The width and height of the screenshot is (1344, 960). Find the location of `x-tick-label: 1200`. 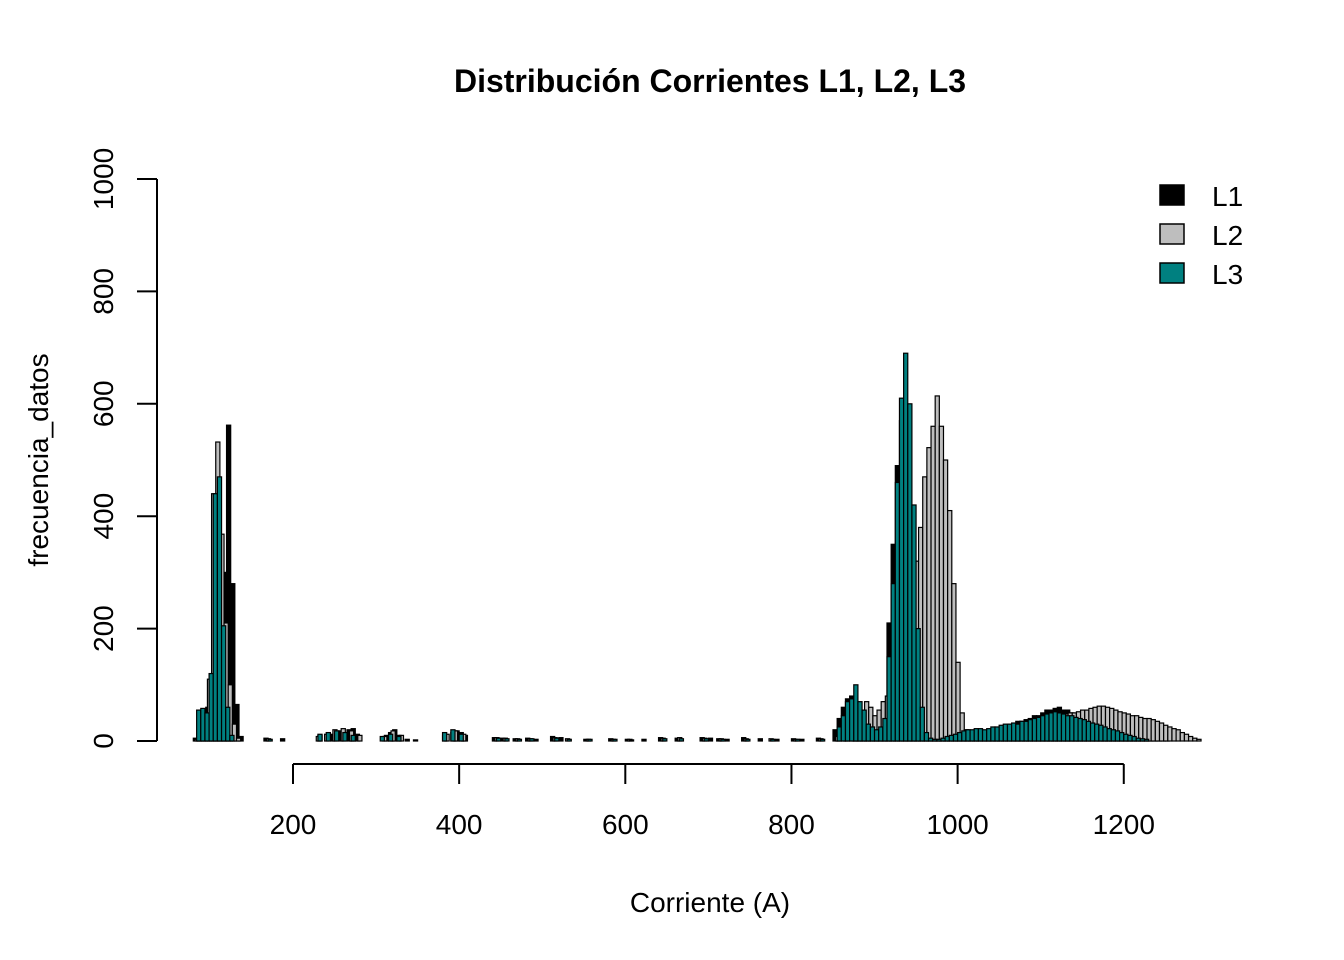

x-tick-label: 1200 is located at coordinates (1124, 824).